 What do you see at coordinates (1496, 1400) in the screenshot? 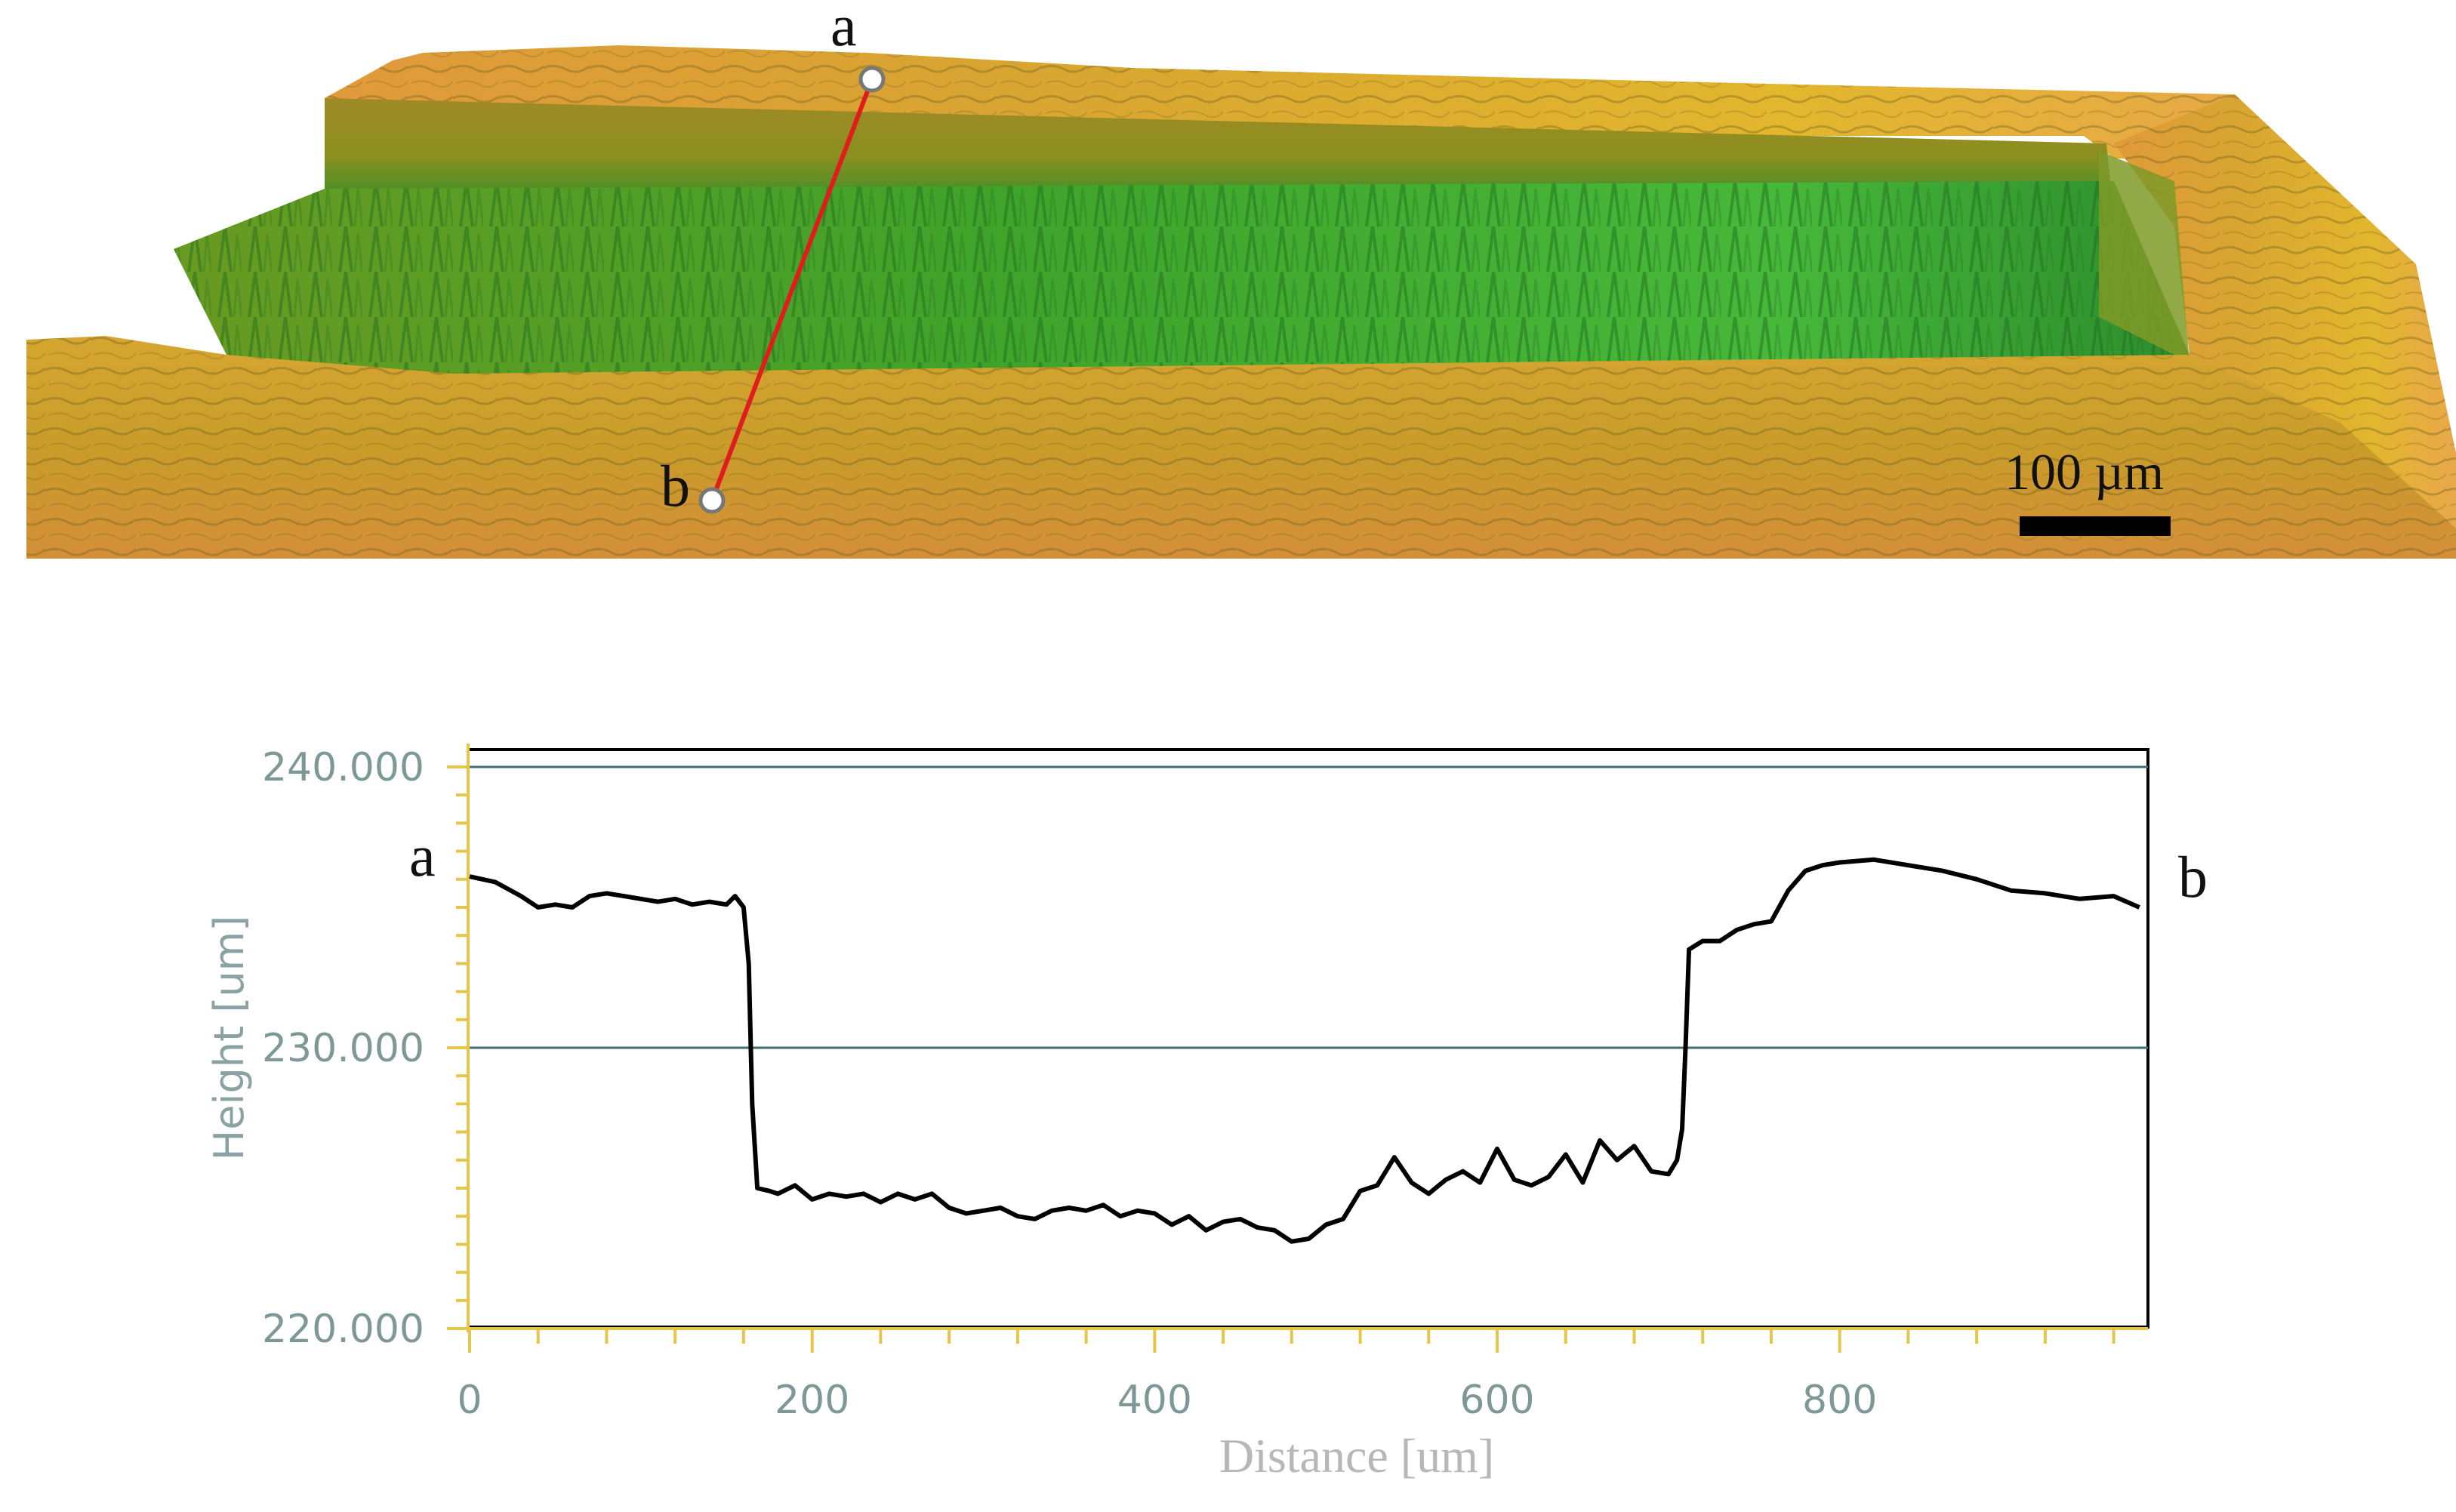
I see `x-tick-label: 600` at bounding box center [1496, 1400].